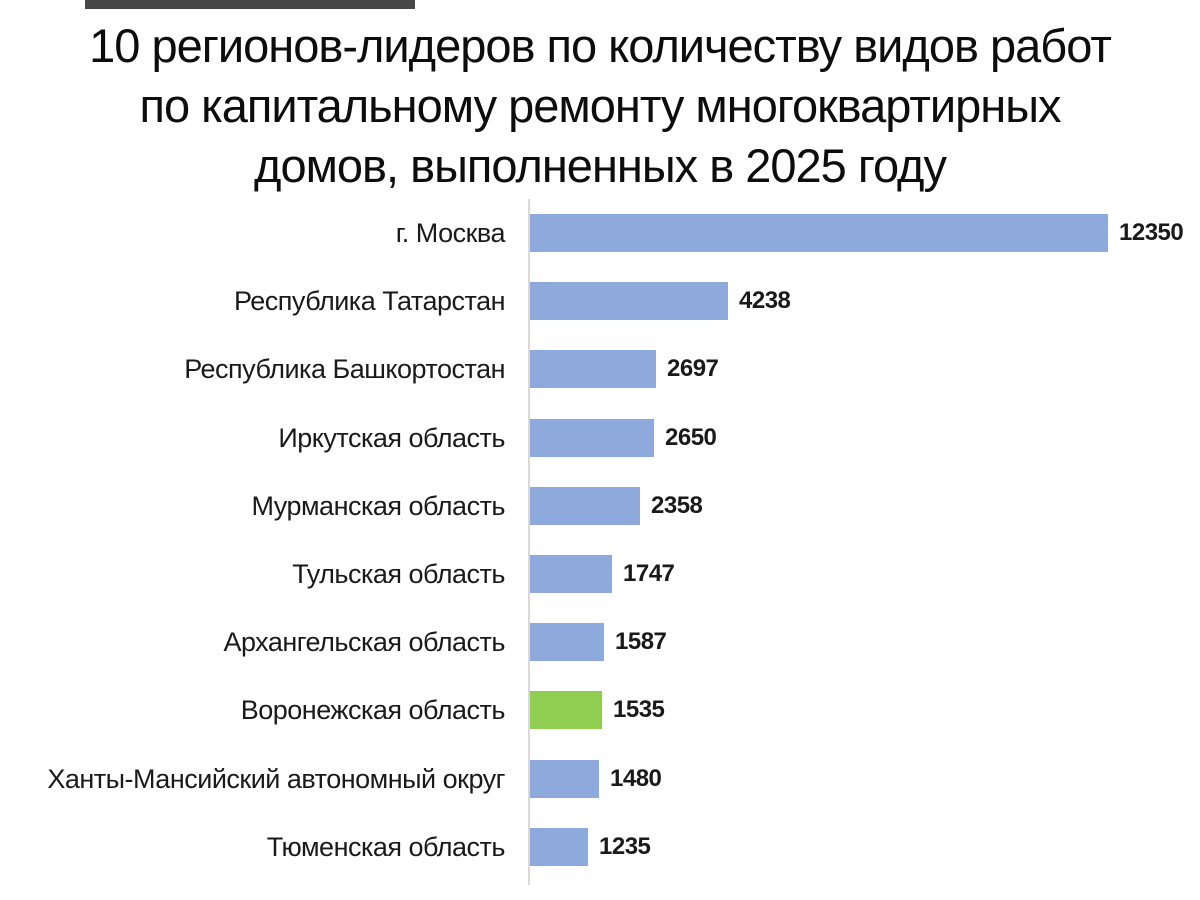 The height and width of the screenshot is (900, 1200). I want to click on bar-zone: 2650, so click(623, 438).